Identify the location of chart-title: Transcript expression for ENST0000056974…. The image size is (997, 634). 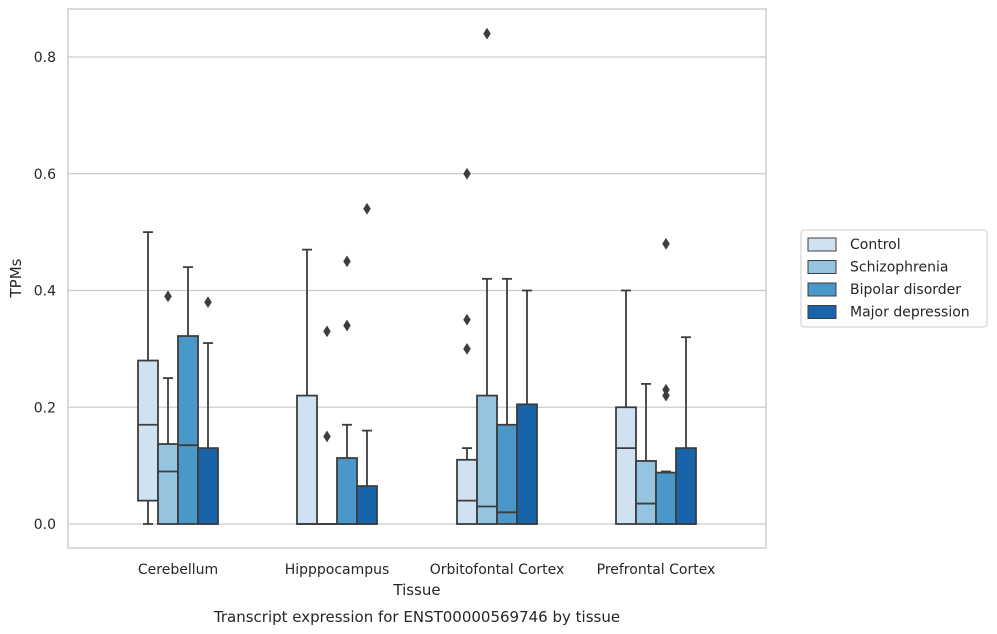
(416, 617).